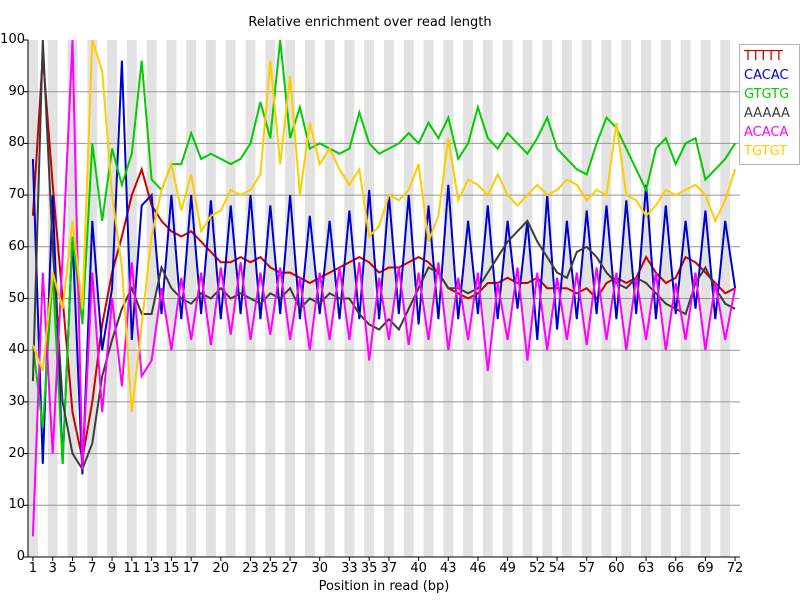 The height and width of the screenshot is (600, 800). Describe the element at coordinates (769, 104) in the screenshot. I see `legend-box: TTTTT CACAC GTGTG AAAAA ACACA TGTGT` at that location.